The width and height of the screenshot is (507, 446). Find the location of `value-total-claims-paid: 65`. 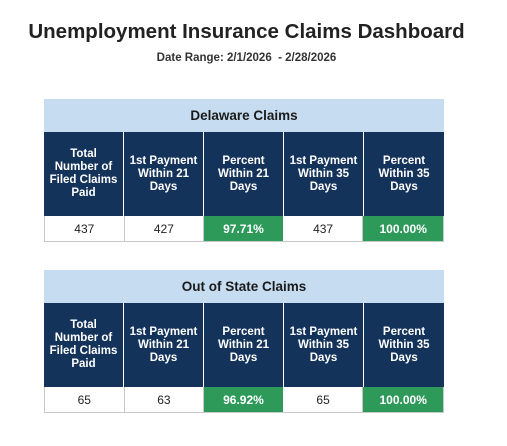

value-total-claims-paid: 65 is located at coordinates (85, 399).